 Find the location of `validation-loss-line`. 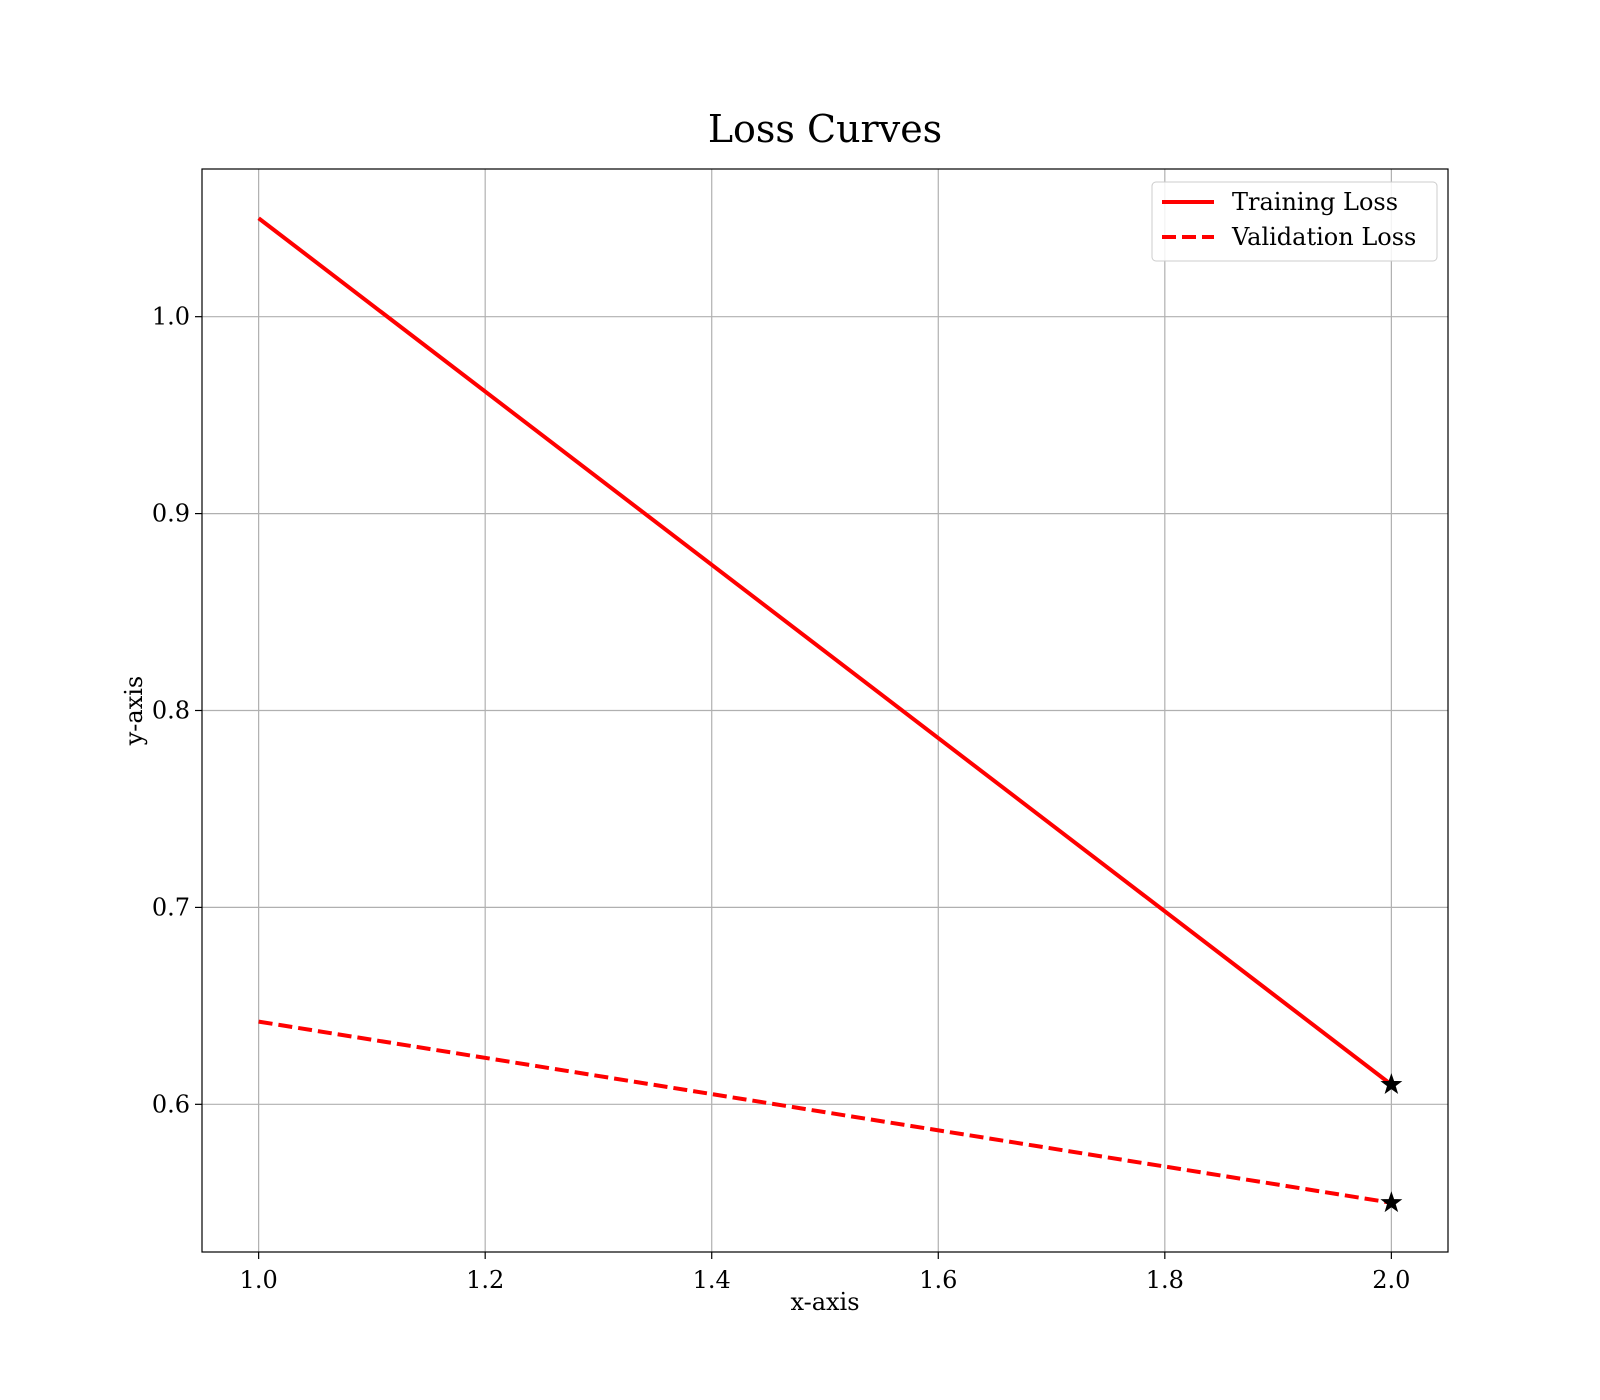

validation-loss-line is located at coordinates (825, 1112).